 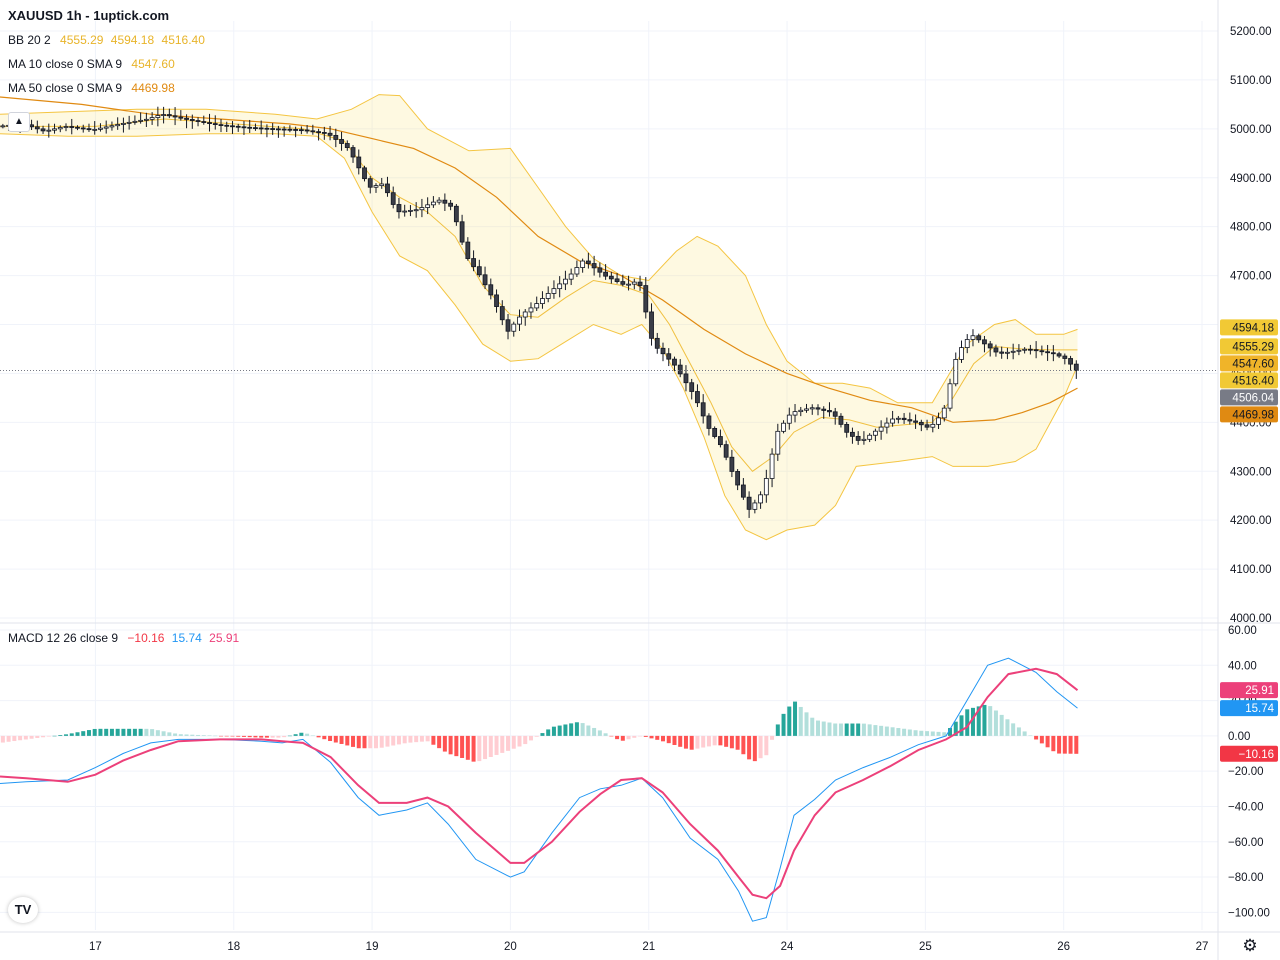 What do you see at coordinates (93, 64) in the screenshot?
I see `legend-ma10: MA 10 close 0 SMA 9 4547.60` at bounding box center [93, 64].